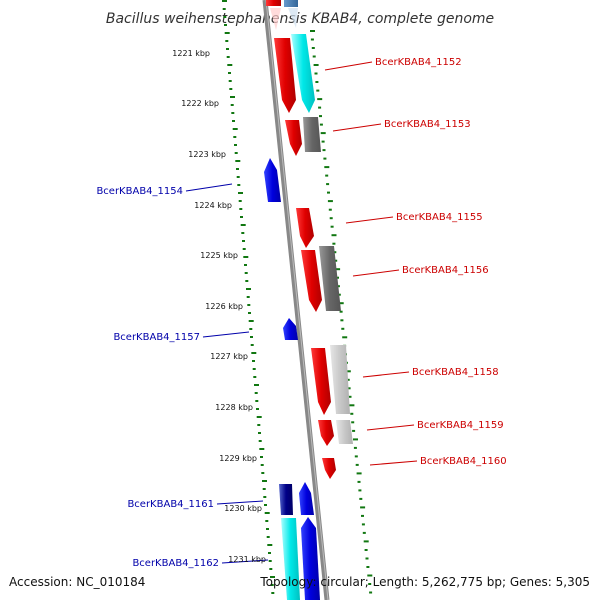 Image resolution: width=600 pixels, height=600 pixels. Describe the element at coordinates (455, 372) in the screenshot. I see `gene-label-1158: BcerKBAB4_1158` at that location.